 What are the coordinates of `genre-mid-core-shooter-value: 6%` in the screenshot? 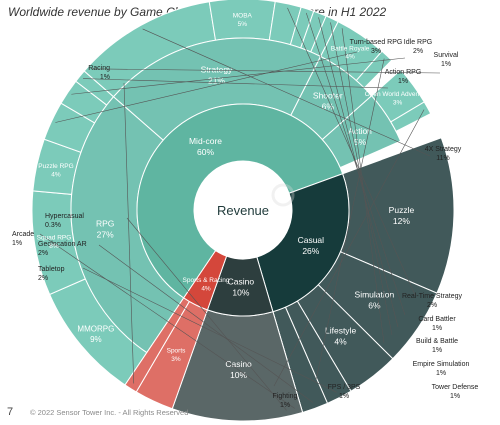 It's located at (328, 107).